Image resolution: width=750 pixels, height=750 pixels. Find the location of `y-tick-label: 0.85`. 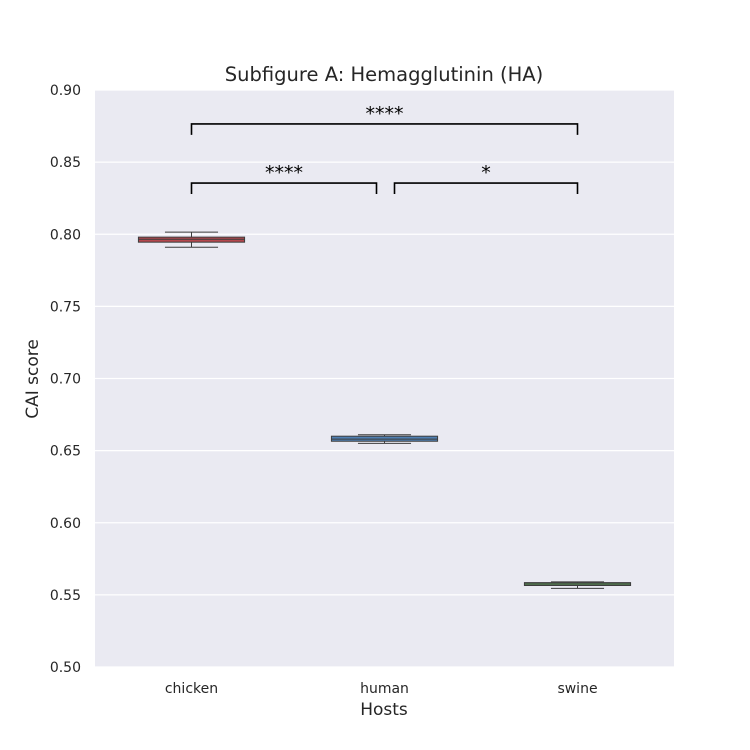

y-tick-label: 0.85 is located at coordinates (65, 163).